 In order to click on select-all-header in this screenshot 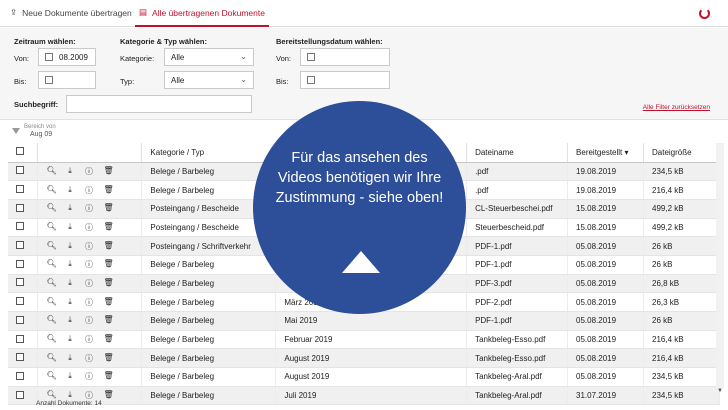, I will do `click(23, 153)`.